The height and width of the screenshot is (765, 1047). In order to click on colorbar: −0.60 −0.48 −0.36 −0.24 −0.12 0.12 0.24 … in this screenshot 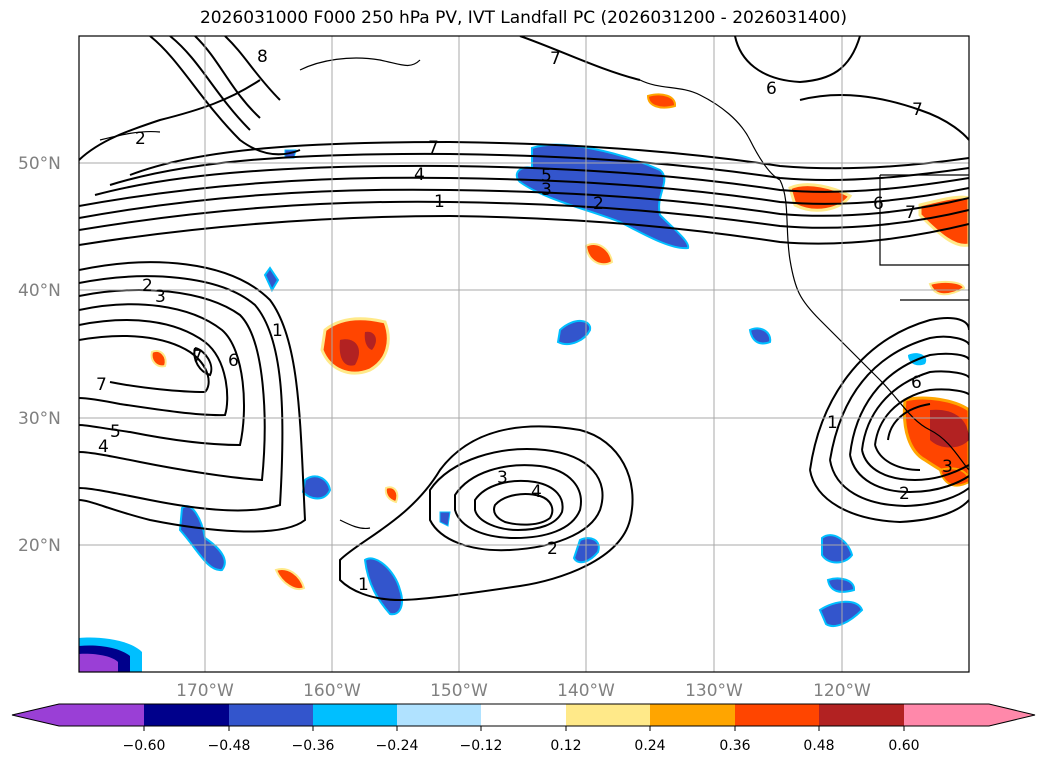, I will do `click(523, 728)`.